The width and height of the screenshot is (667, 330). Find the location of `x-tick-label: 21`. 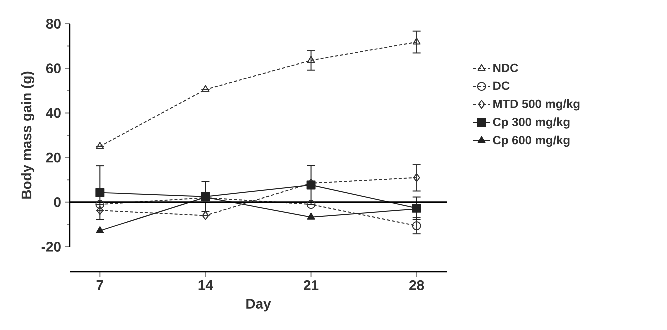

x-tick-label: 21 is located at coordinates (311, 285).